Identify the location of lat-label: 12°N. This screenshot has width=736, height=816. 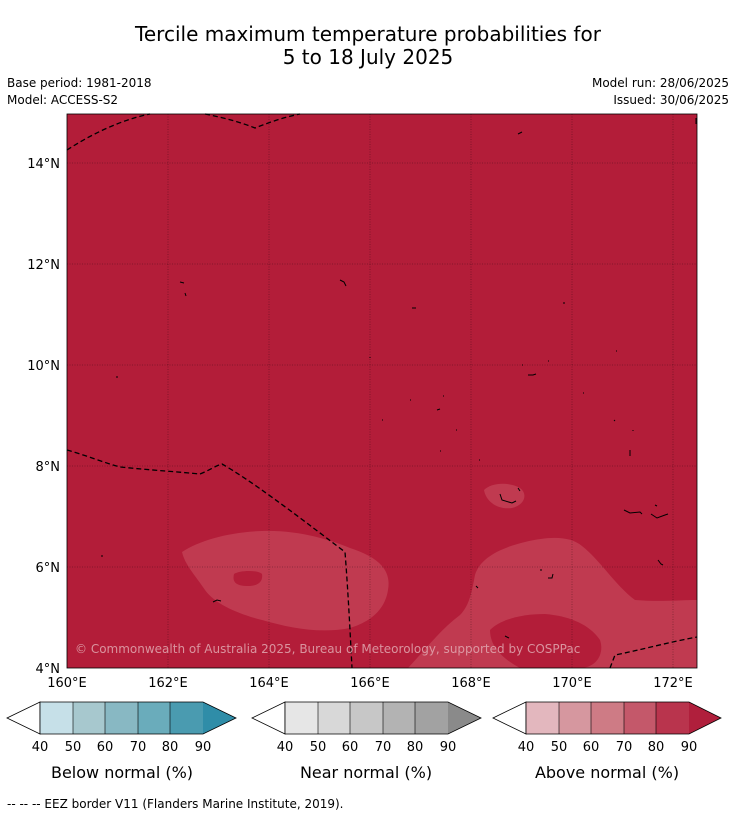
(43, 265).